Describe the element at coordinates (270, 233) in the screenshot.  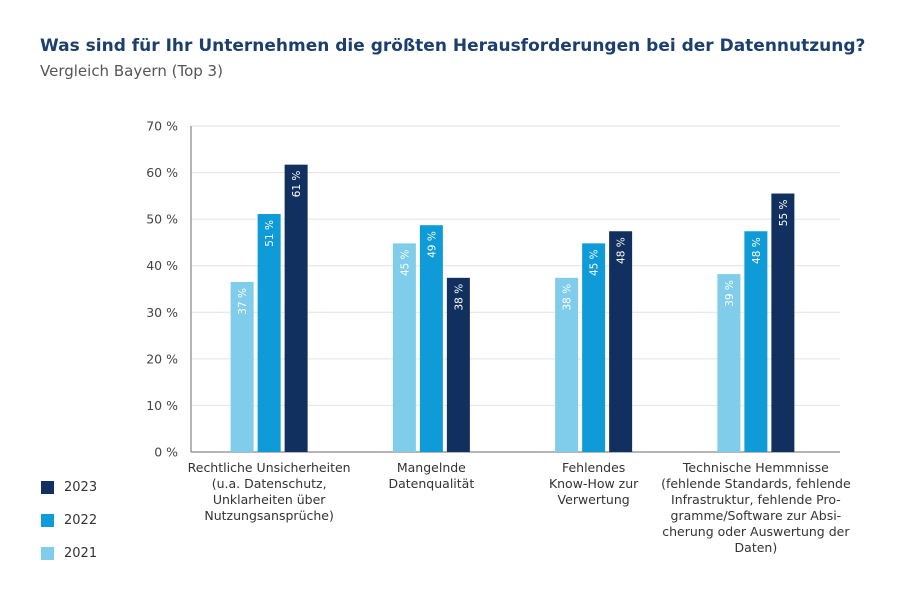
I see `data-label: 51 %` at that location.